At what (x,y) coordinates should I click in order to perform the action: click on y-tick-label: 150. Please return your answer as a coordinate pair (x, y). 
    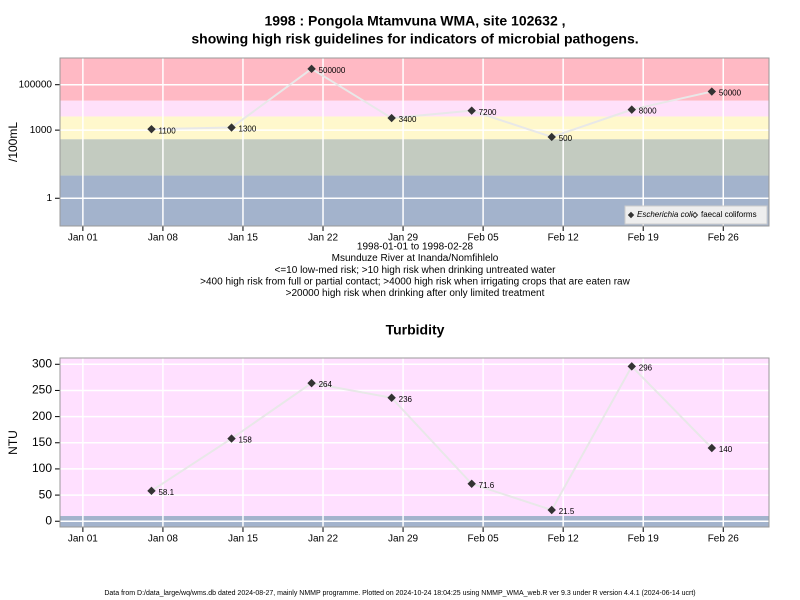
    Looking at the image, I should click on (42, 442).